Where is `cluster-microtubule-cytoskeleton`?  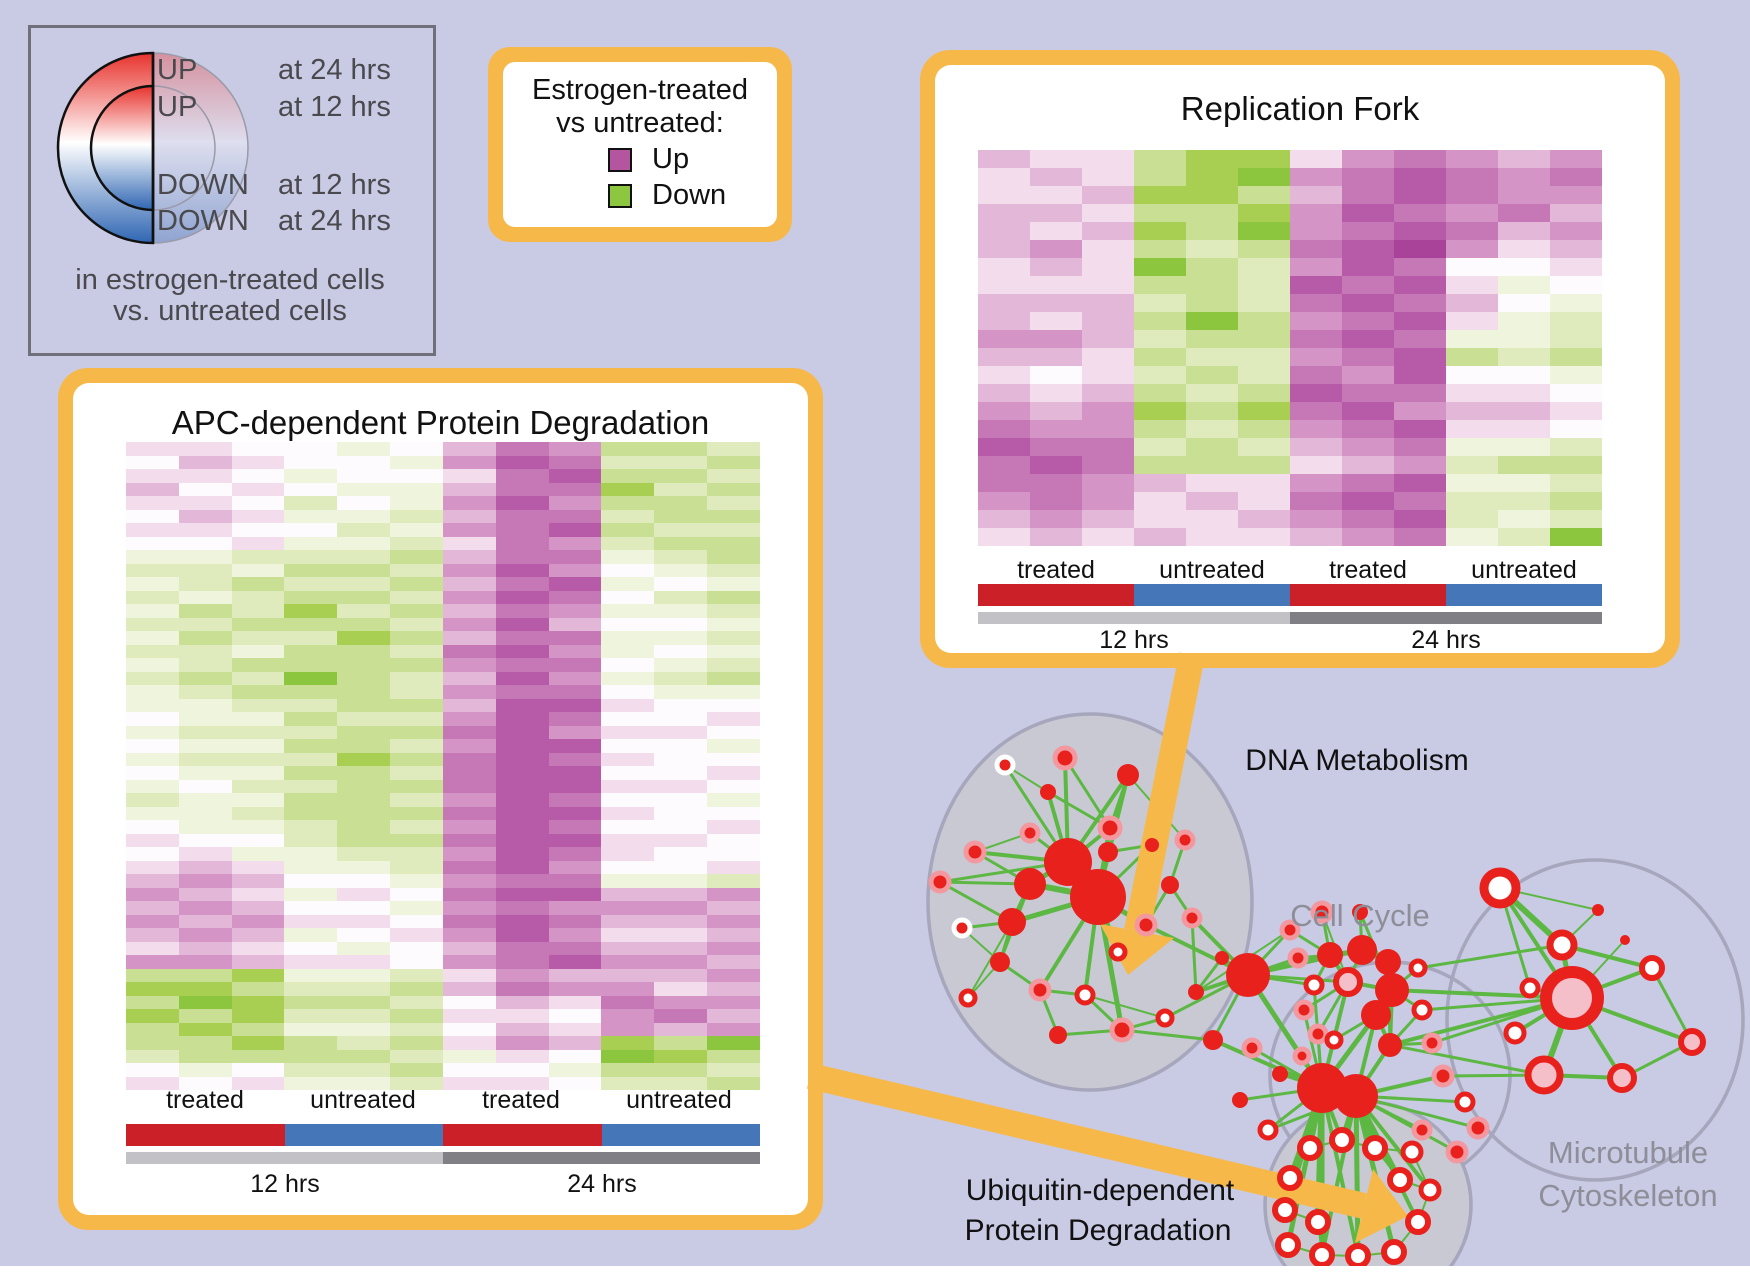 cluster-microtubule-cytoskeleton is located at coordinates (1595, 1020).